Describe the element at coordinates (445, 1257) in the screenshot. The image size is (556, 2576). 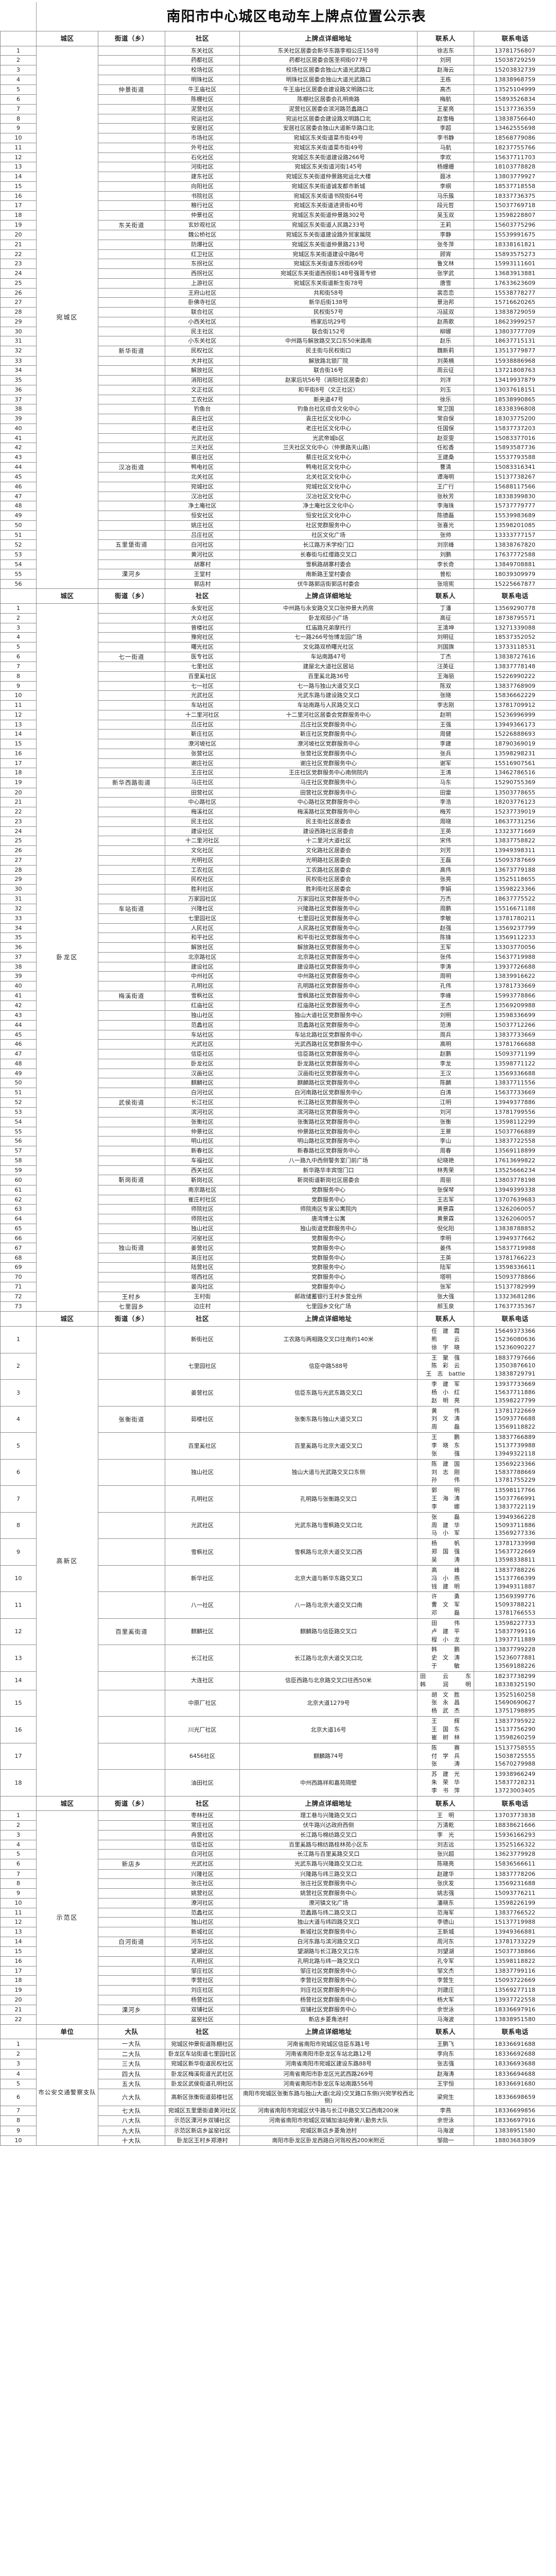
I see `contact-cell: 王英` at that location.